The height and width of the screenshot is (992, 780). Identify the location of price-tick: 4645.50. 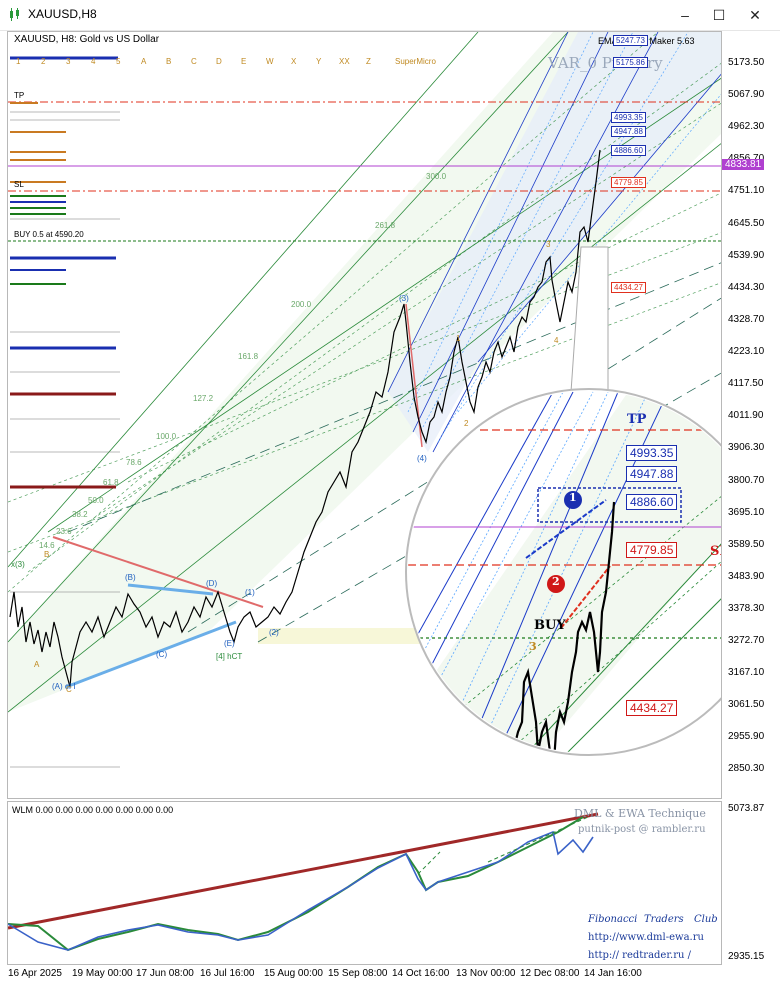
(746, 223).